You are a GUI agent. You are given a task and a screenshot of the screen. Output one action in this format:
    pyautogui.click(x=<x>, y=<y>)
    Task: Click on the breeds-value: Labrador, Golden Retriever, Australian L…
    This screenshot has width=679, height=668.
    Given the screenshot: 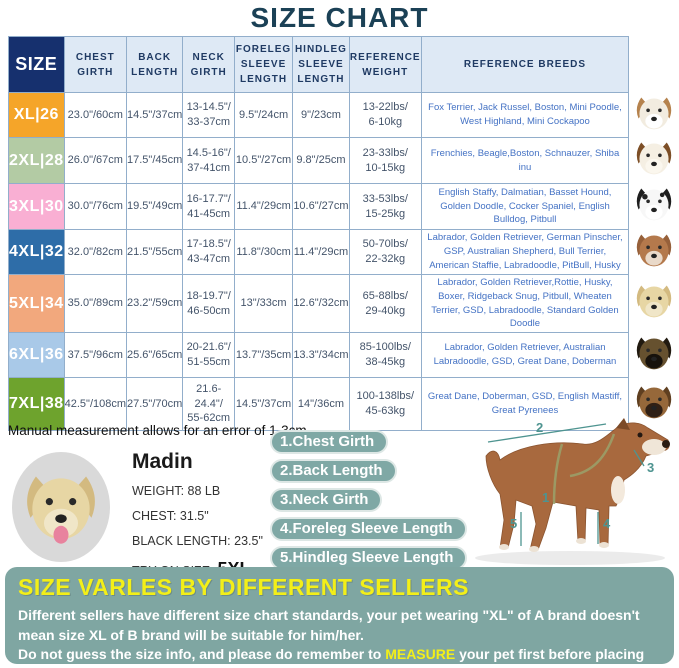 What is the action you would take?
    pyautogui.click(x=525, y=355)
    